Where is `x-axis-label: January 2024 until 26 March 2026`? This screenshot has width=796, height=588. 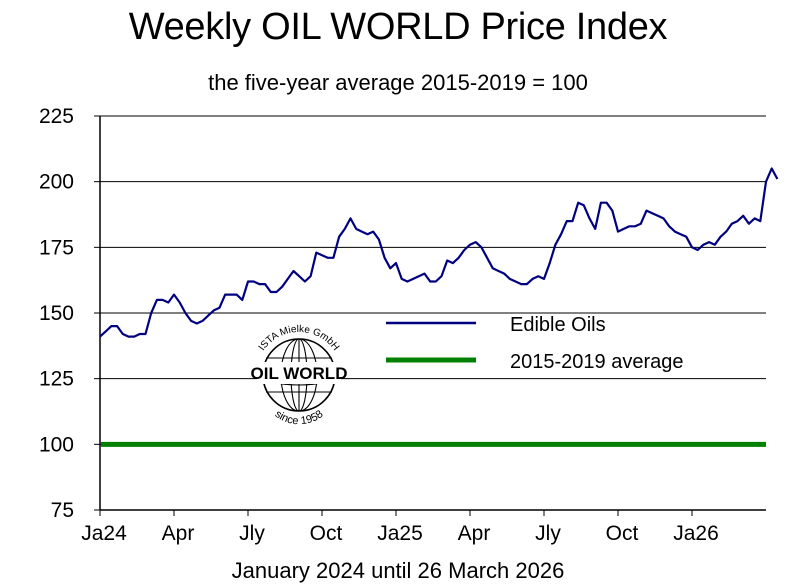
x-axis-label: January 2024 until 26 March 2026 is located at coordinates (398, 570).